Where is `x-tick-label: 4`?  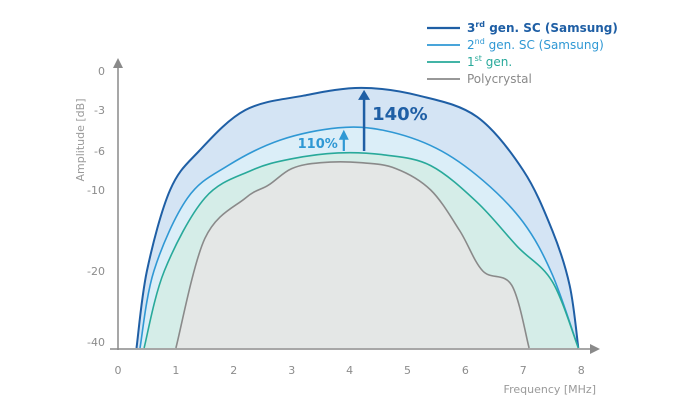
x-tick-label: 4 is located at coordinates (349, 370).